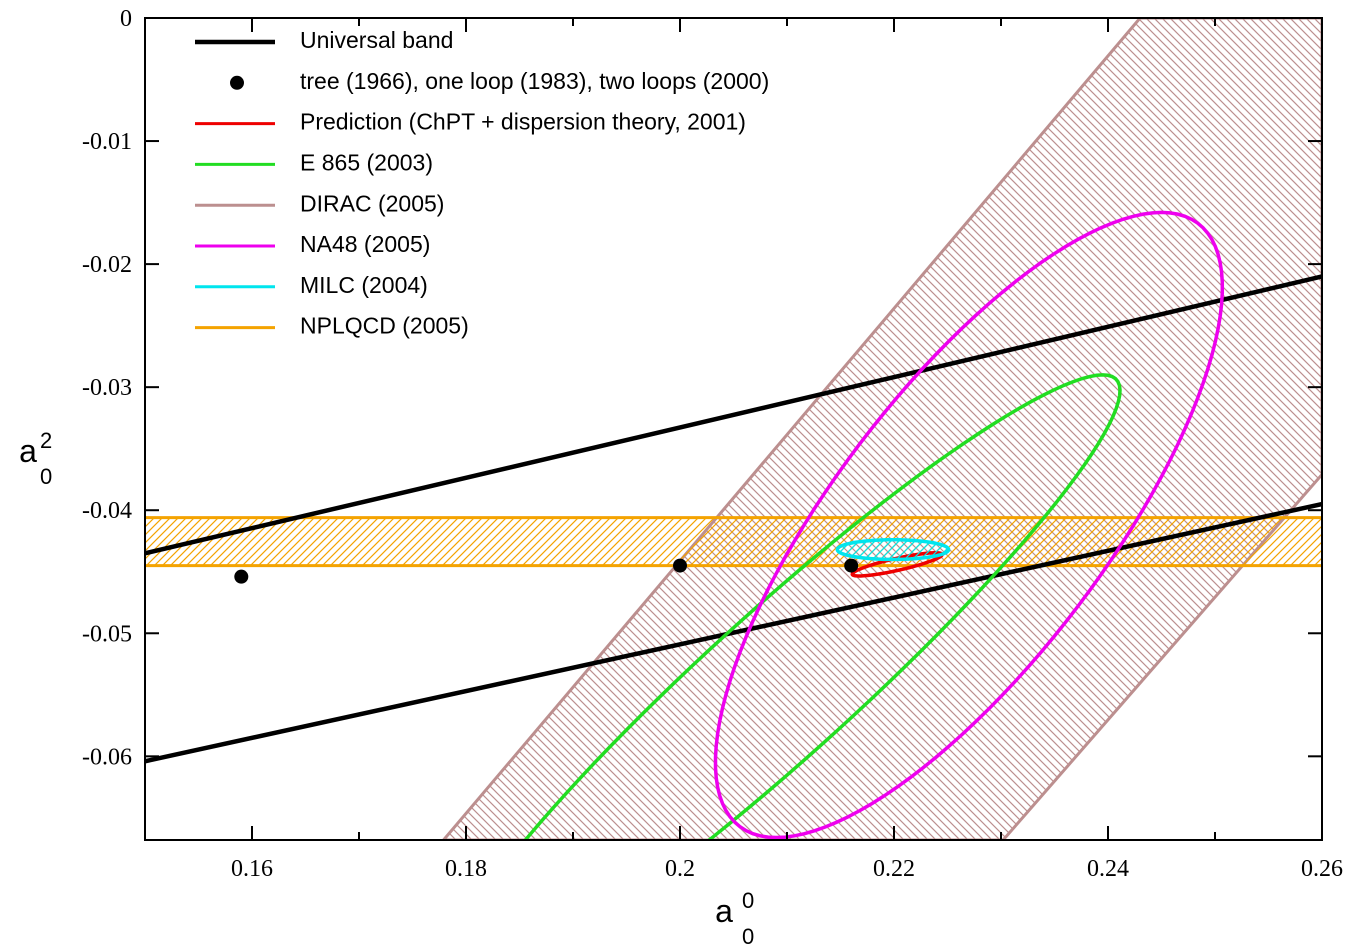 The image size is (1355, 950). What do you see at coordinates (366, 162) in the screenshot?
I see `legend-label: E 865 (2003)` at bounding box center [366, 162].